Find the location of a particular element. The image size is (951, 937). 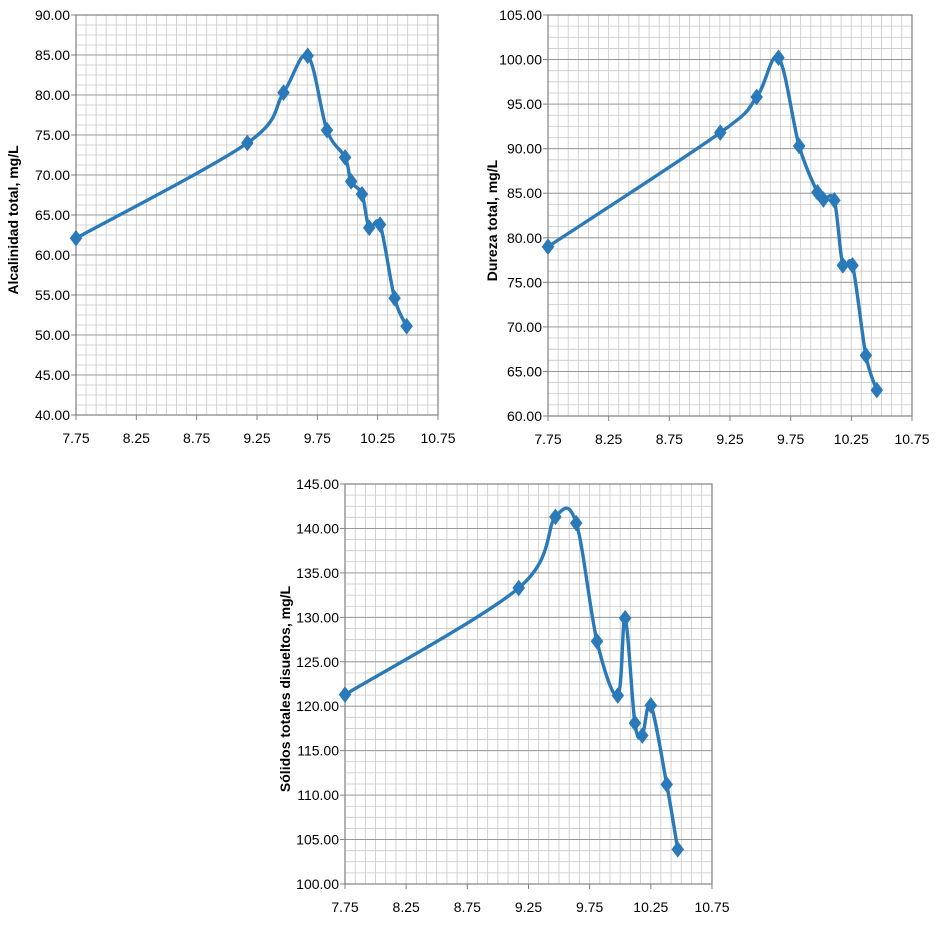

alkalinity-y-tick-label: 50.00 is located at coordinates (52, 335).